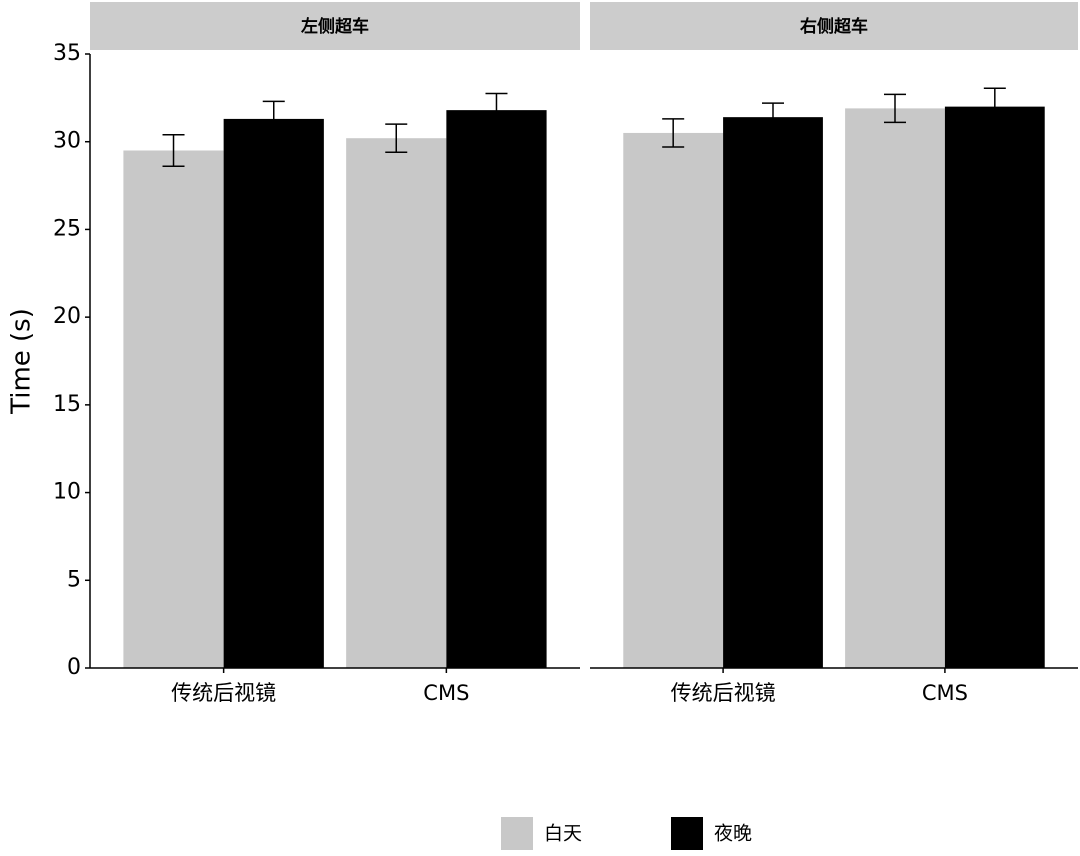 Image resolution: width=1080 pixels, height=856 pixels. Describe the element at coordinates (563, 834) in the screenshot. I see `legend-label: 白天` at that location.